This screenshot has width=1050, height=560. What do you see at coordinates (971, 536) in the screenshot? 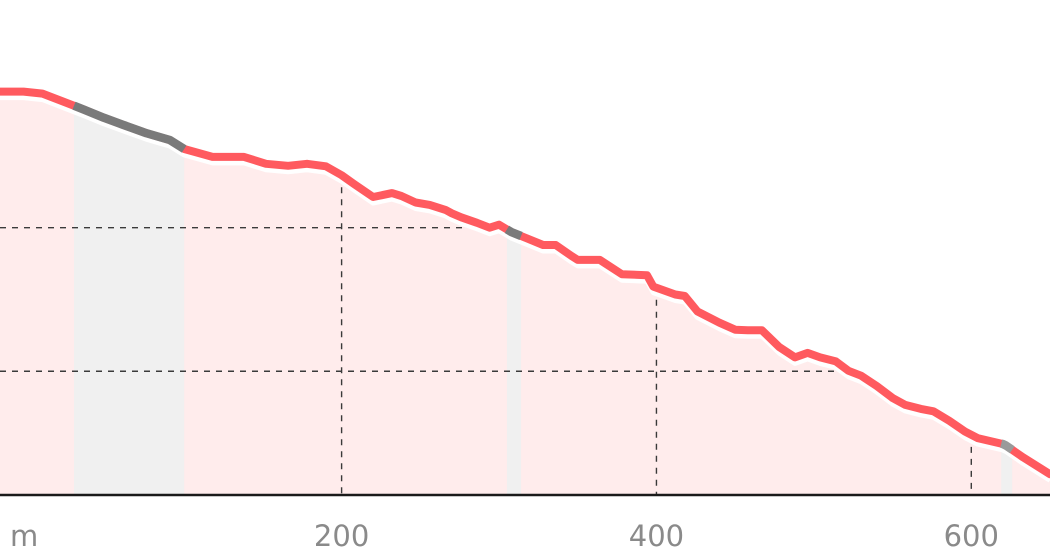
I see `x-tick-label-600: 600` at bounding box center [971, 536].